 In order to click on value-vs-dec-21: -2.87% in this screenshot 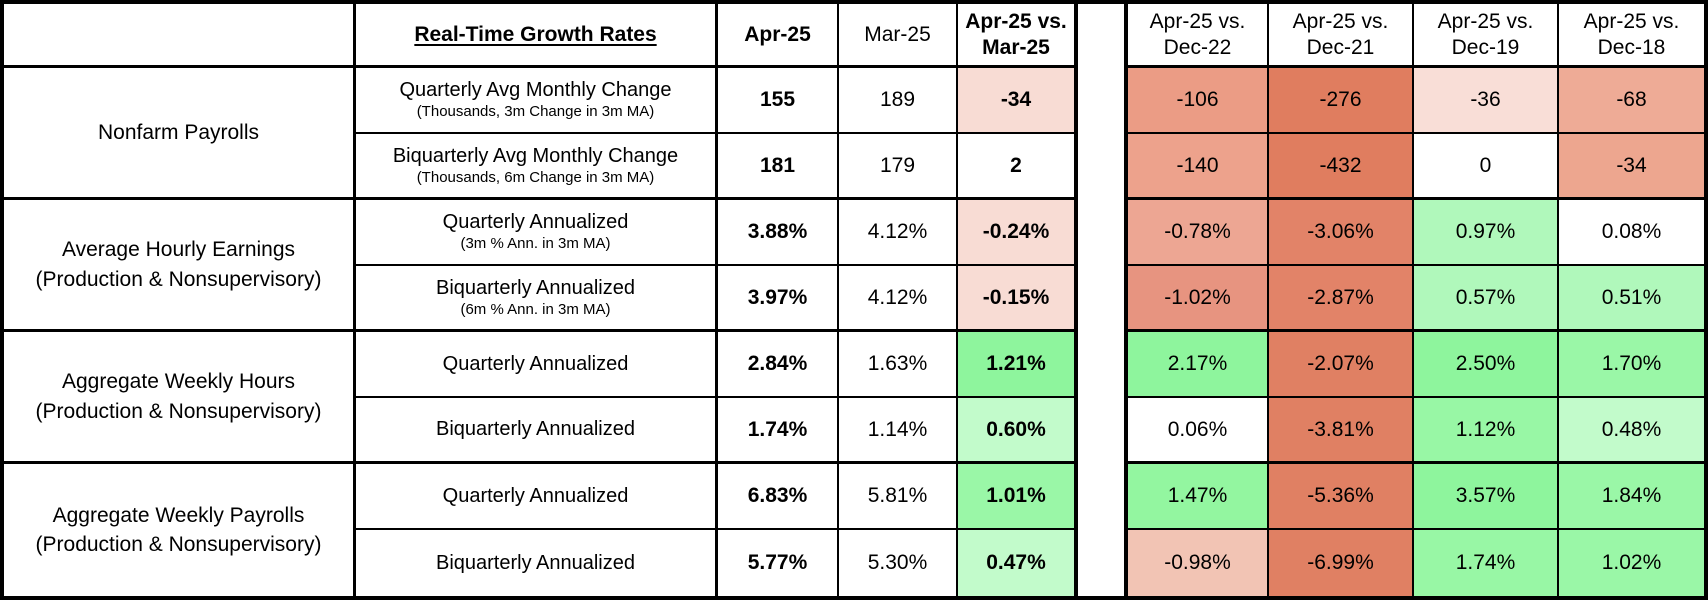, I will do `click(1341, 299)`.